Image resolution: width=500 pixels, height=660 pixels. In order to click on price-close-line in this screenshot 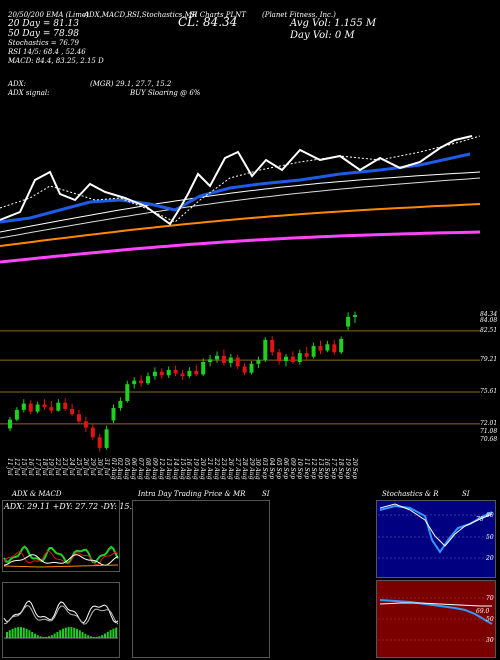, I will do `click(236, 180)`.